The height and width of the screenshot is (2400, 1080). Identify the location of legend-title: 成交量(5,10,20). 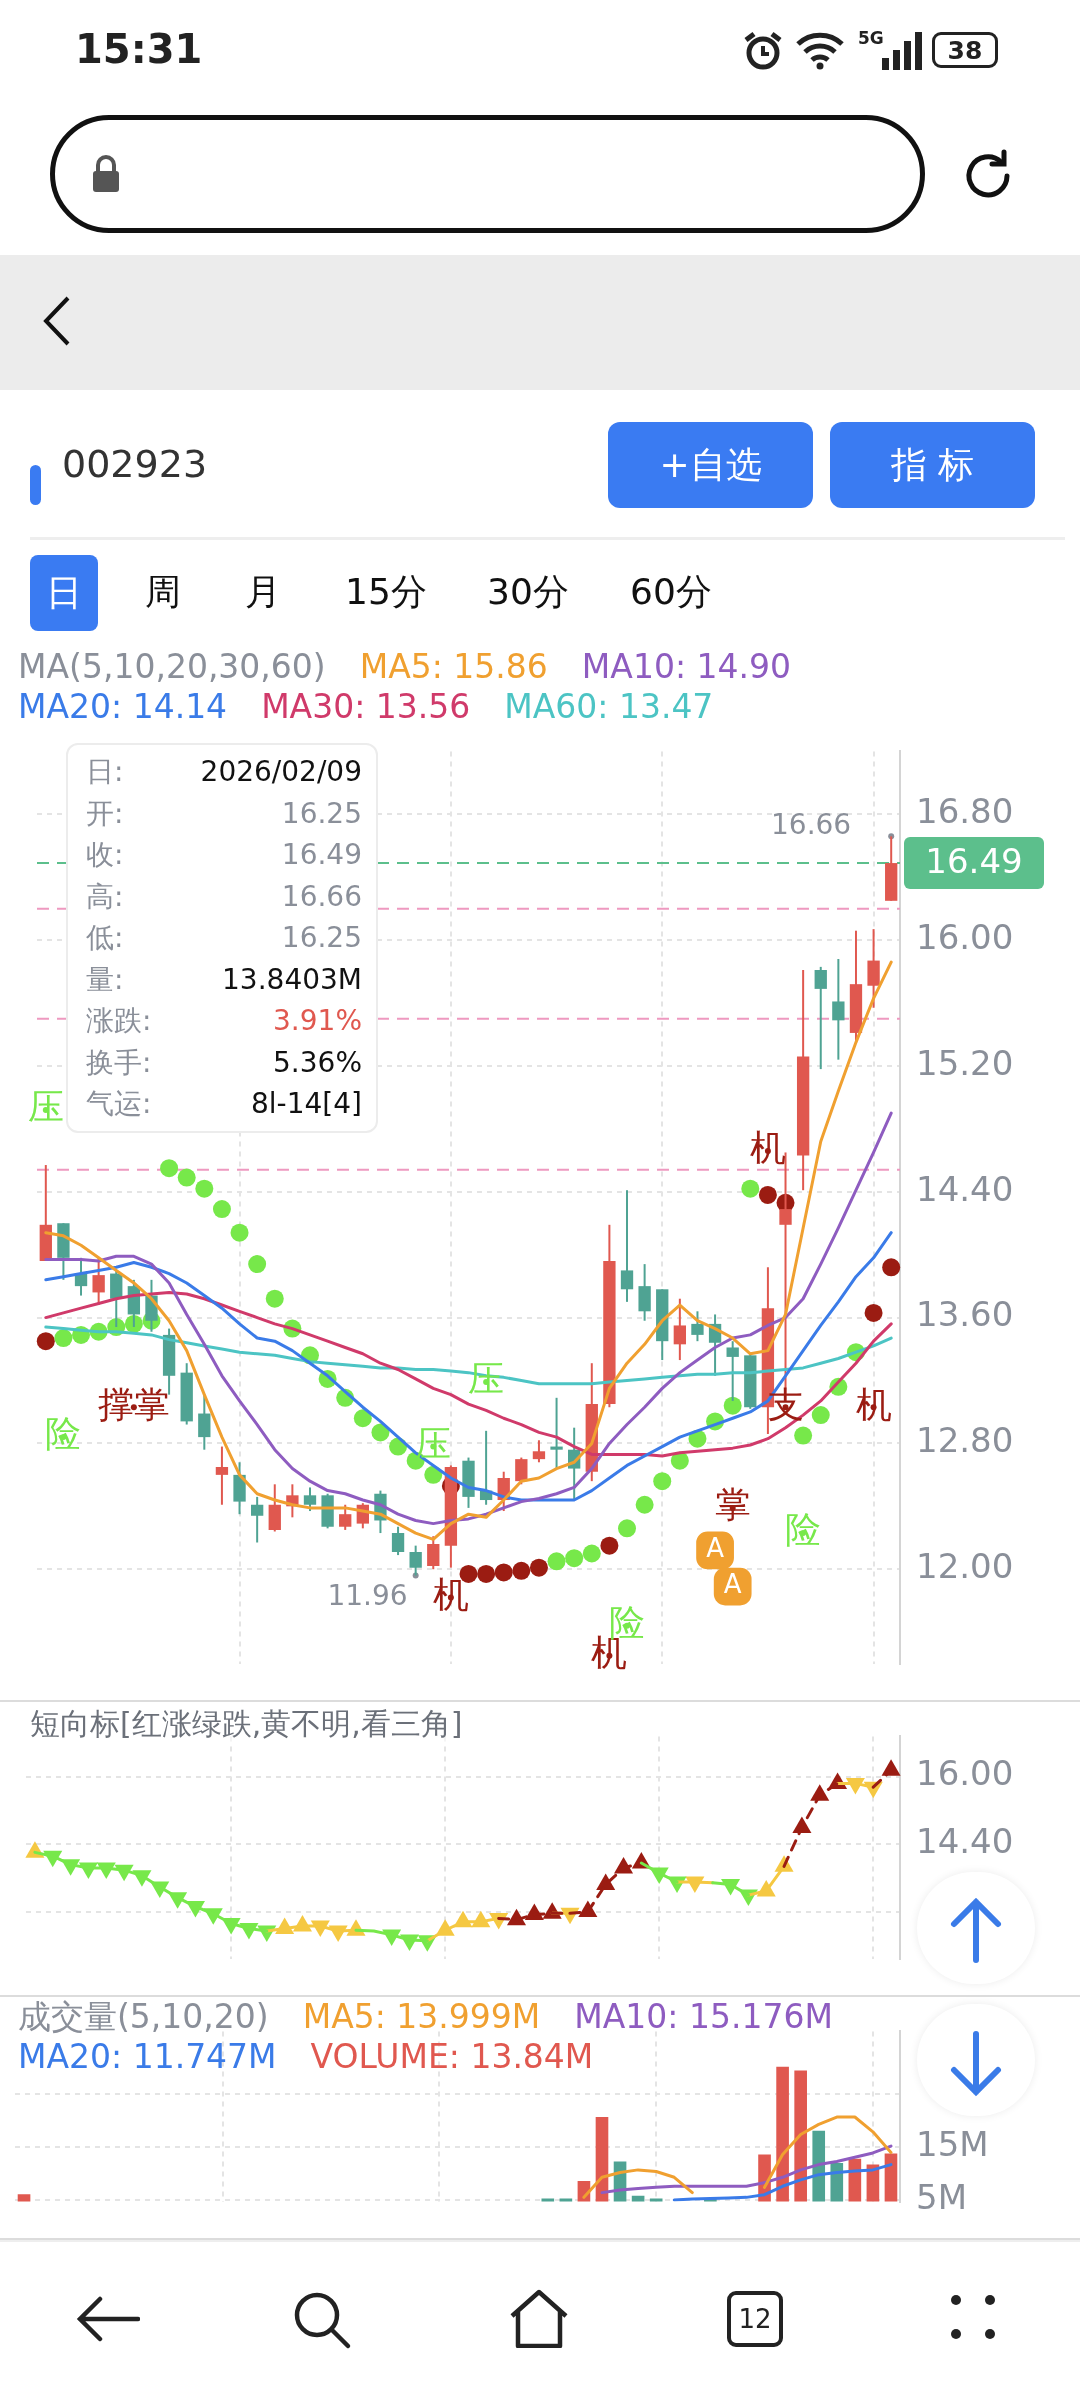
(143, 2016).